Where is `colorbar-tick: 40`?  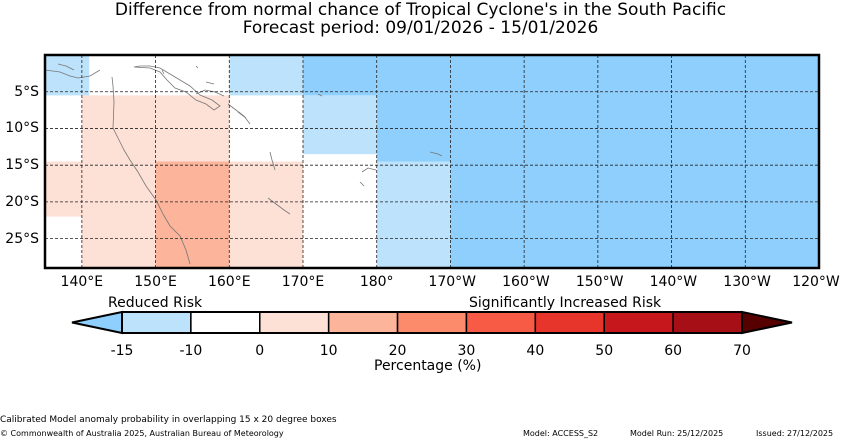 colorbar-tick: 40 is located at coordinates (535, 351).